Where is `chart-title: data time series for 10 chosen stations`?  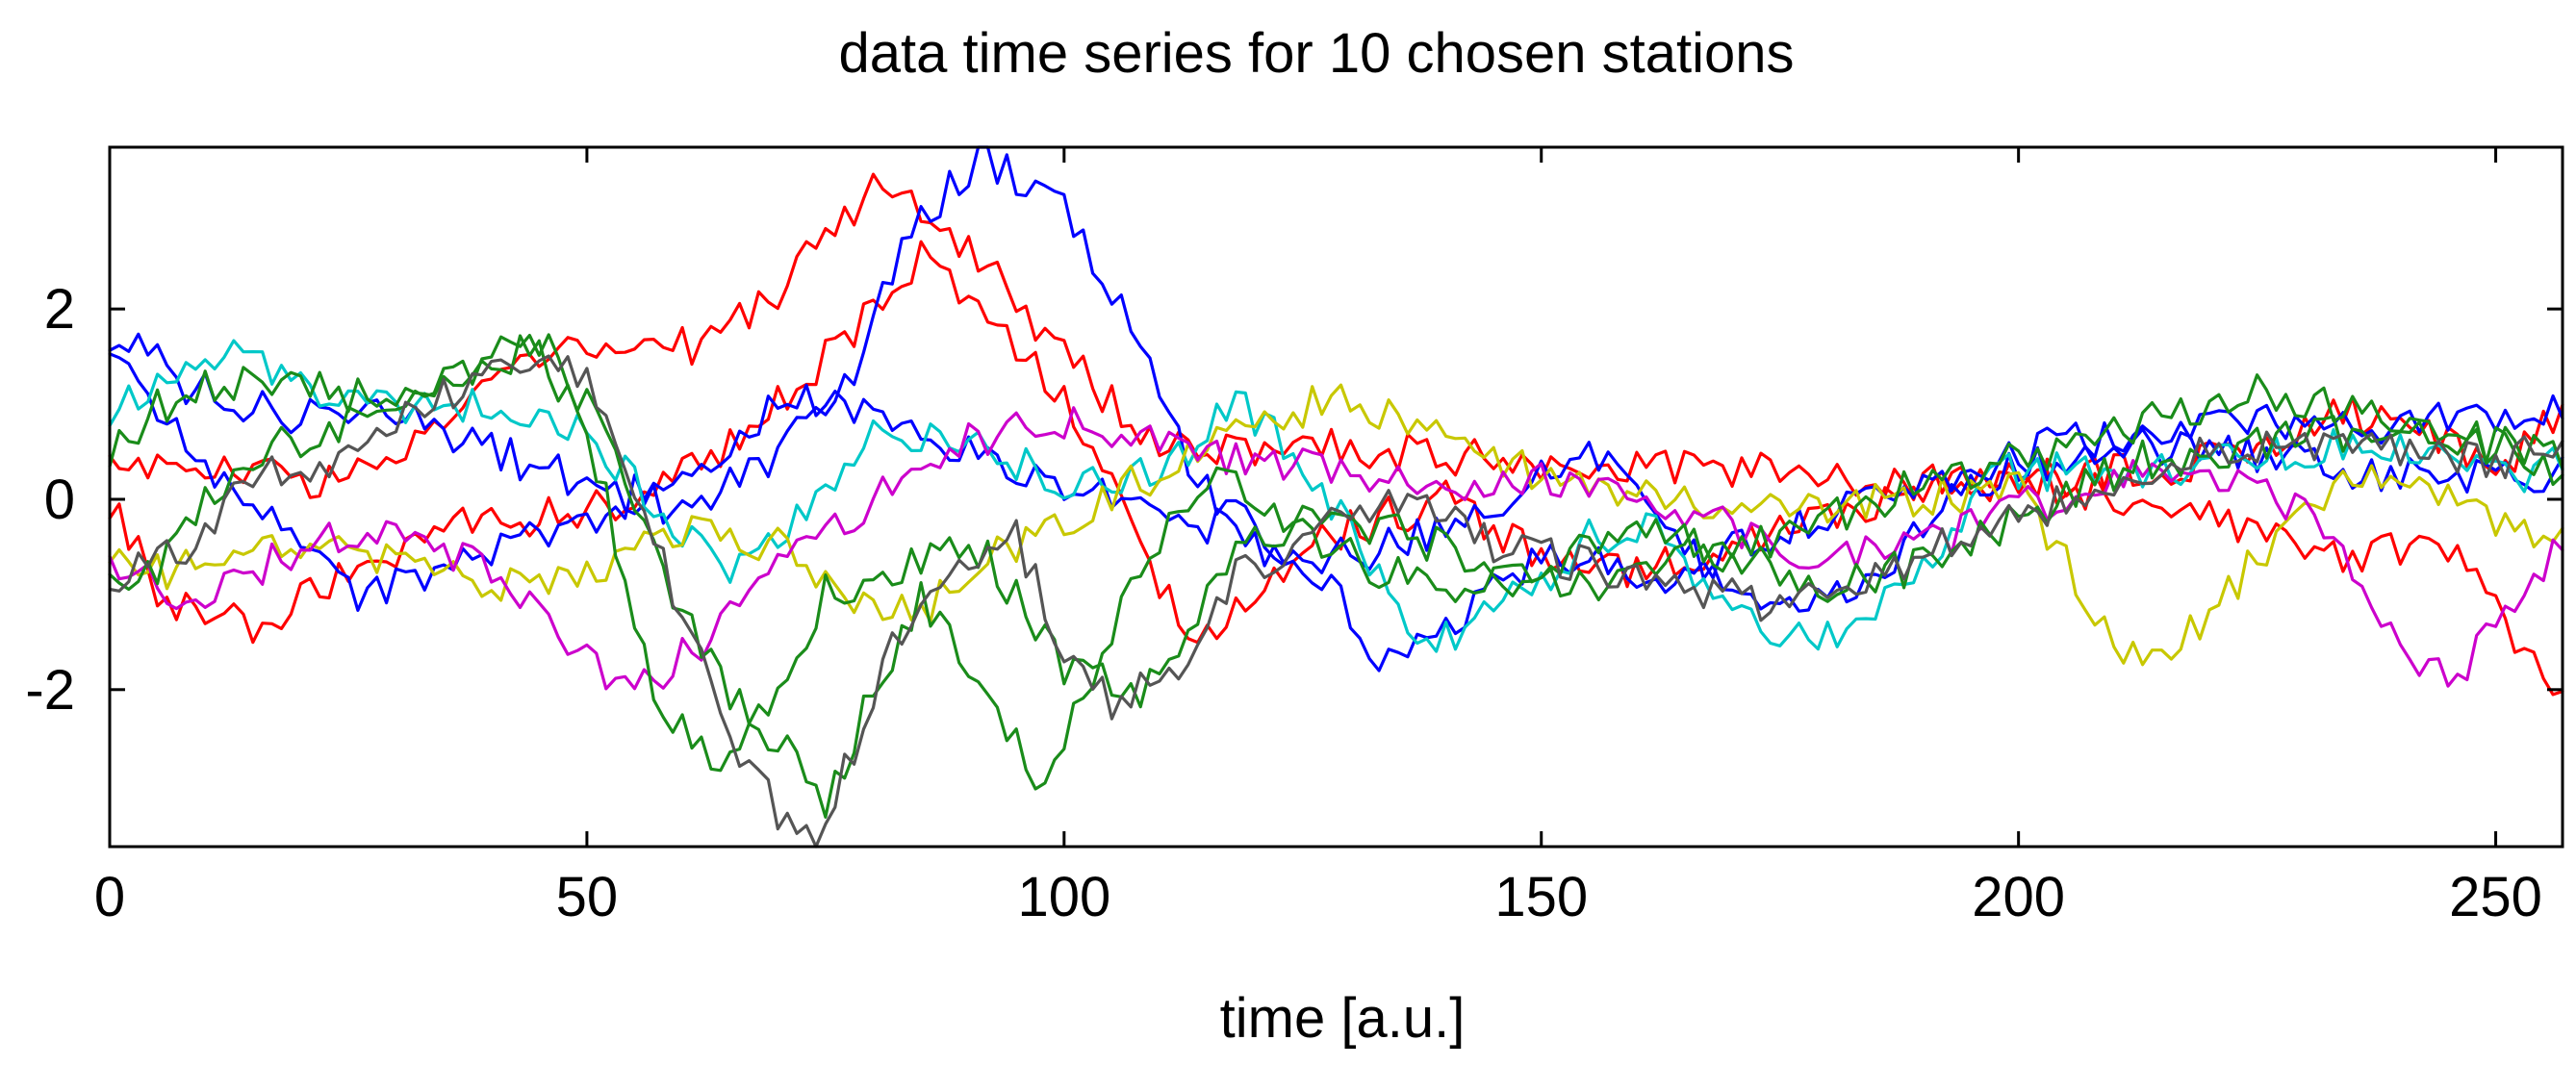
chart-title: data time series for 10 chosen stations is located at coordinates (1317, 53).